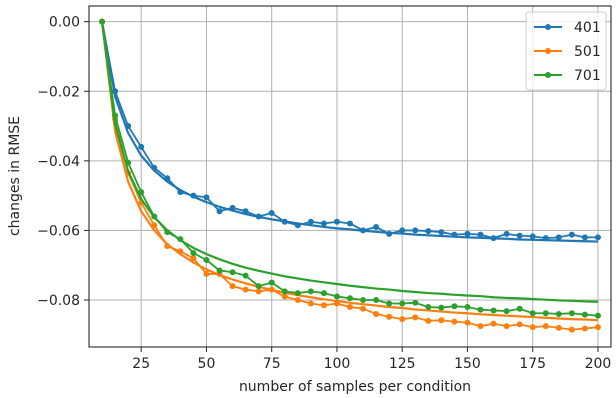  What do you see at coordinates (371, 359) in the screenshot?
I see `x-axis-ticks: 25 50 75 100 125 150 175 200` at bounding box center [371, 359].